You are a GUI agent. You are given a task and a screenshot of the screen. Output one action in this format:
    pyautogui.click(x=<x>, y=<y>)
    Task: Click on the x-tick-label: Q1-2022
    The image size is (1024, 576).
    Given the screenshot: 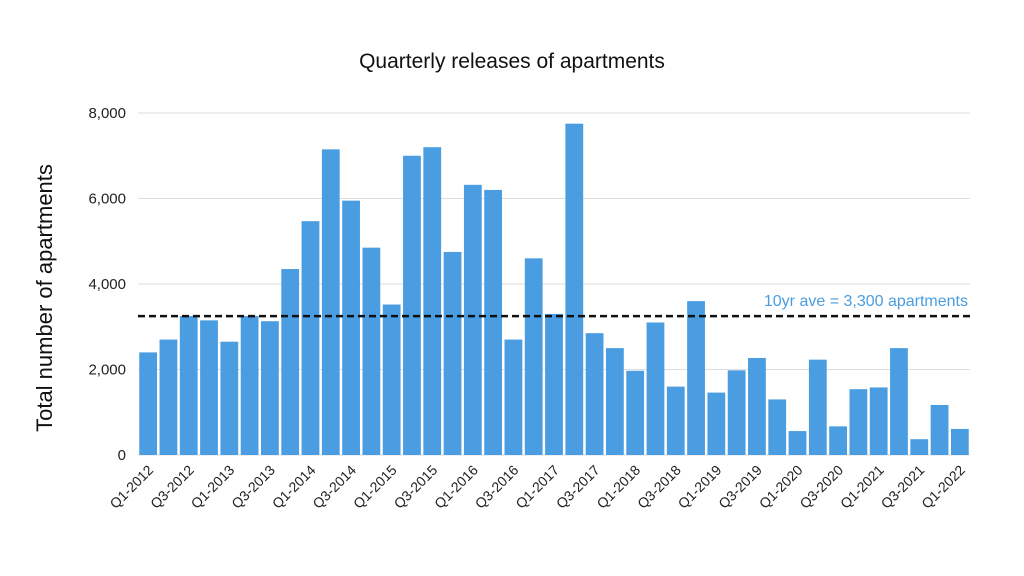 What is the action you would take?
    pyautogui.click(x=943, y=487)
    